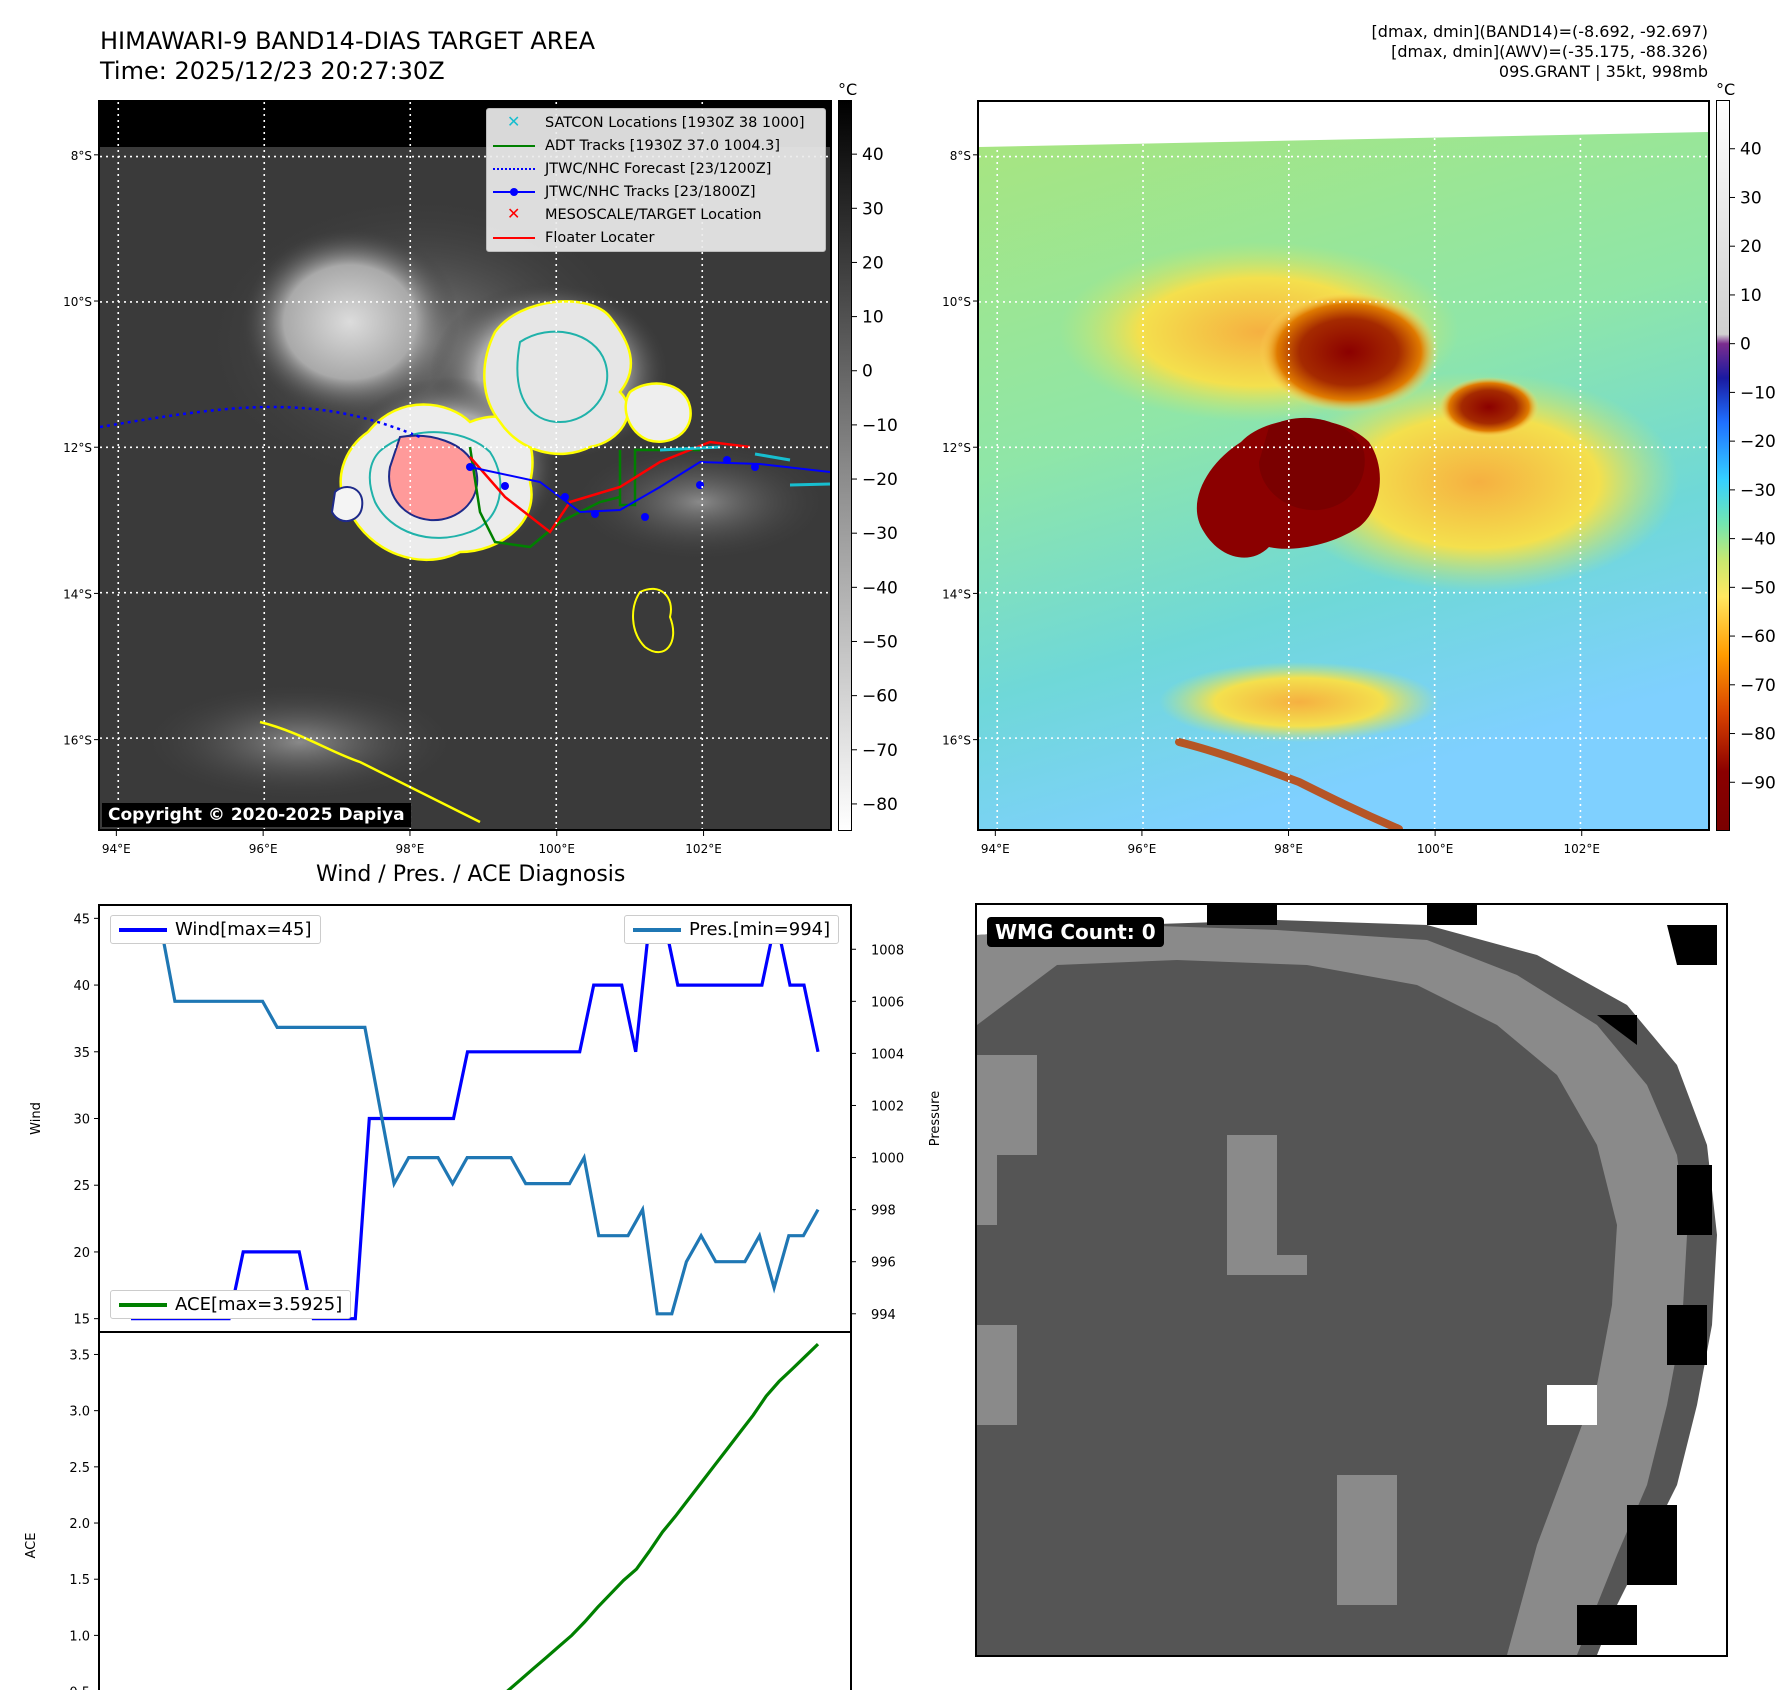 This screenshot has width=1792, height=1690. Describe the element at coordinates (656, 191) in the screenshot. I see `legend-entry: JTWC/NHC Tracks [23/1800Z]` at that location.